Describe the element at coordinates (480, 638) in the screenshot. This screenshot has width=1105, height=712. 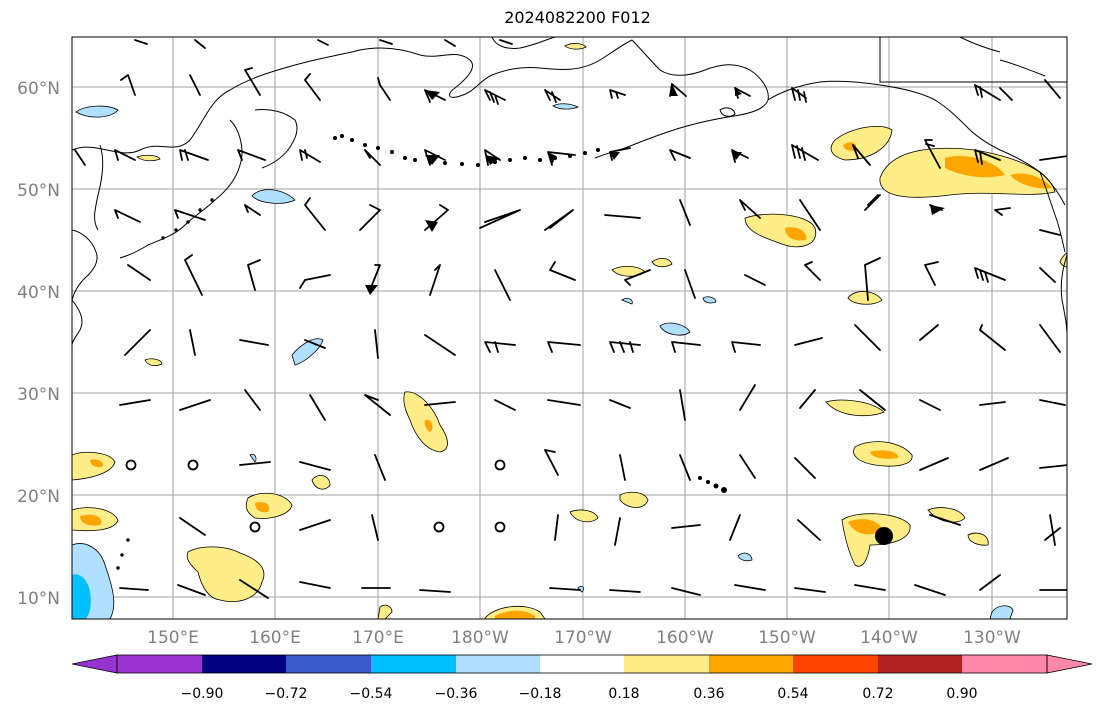
I see `lon-label-180w: 180°W` at that location.